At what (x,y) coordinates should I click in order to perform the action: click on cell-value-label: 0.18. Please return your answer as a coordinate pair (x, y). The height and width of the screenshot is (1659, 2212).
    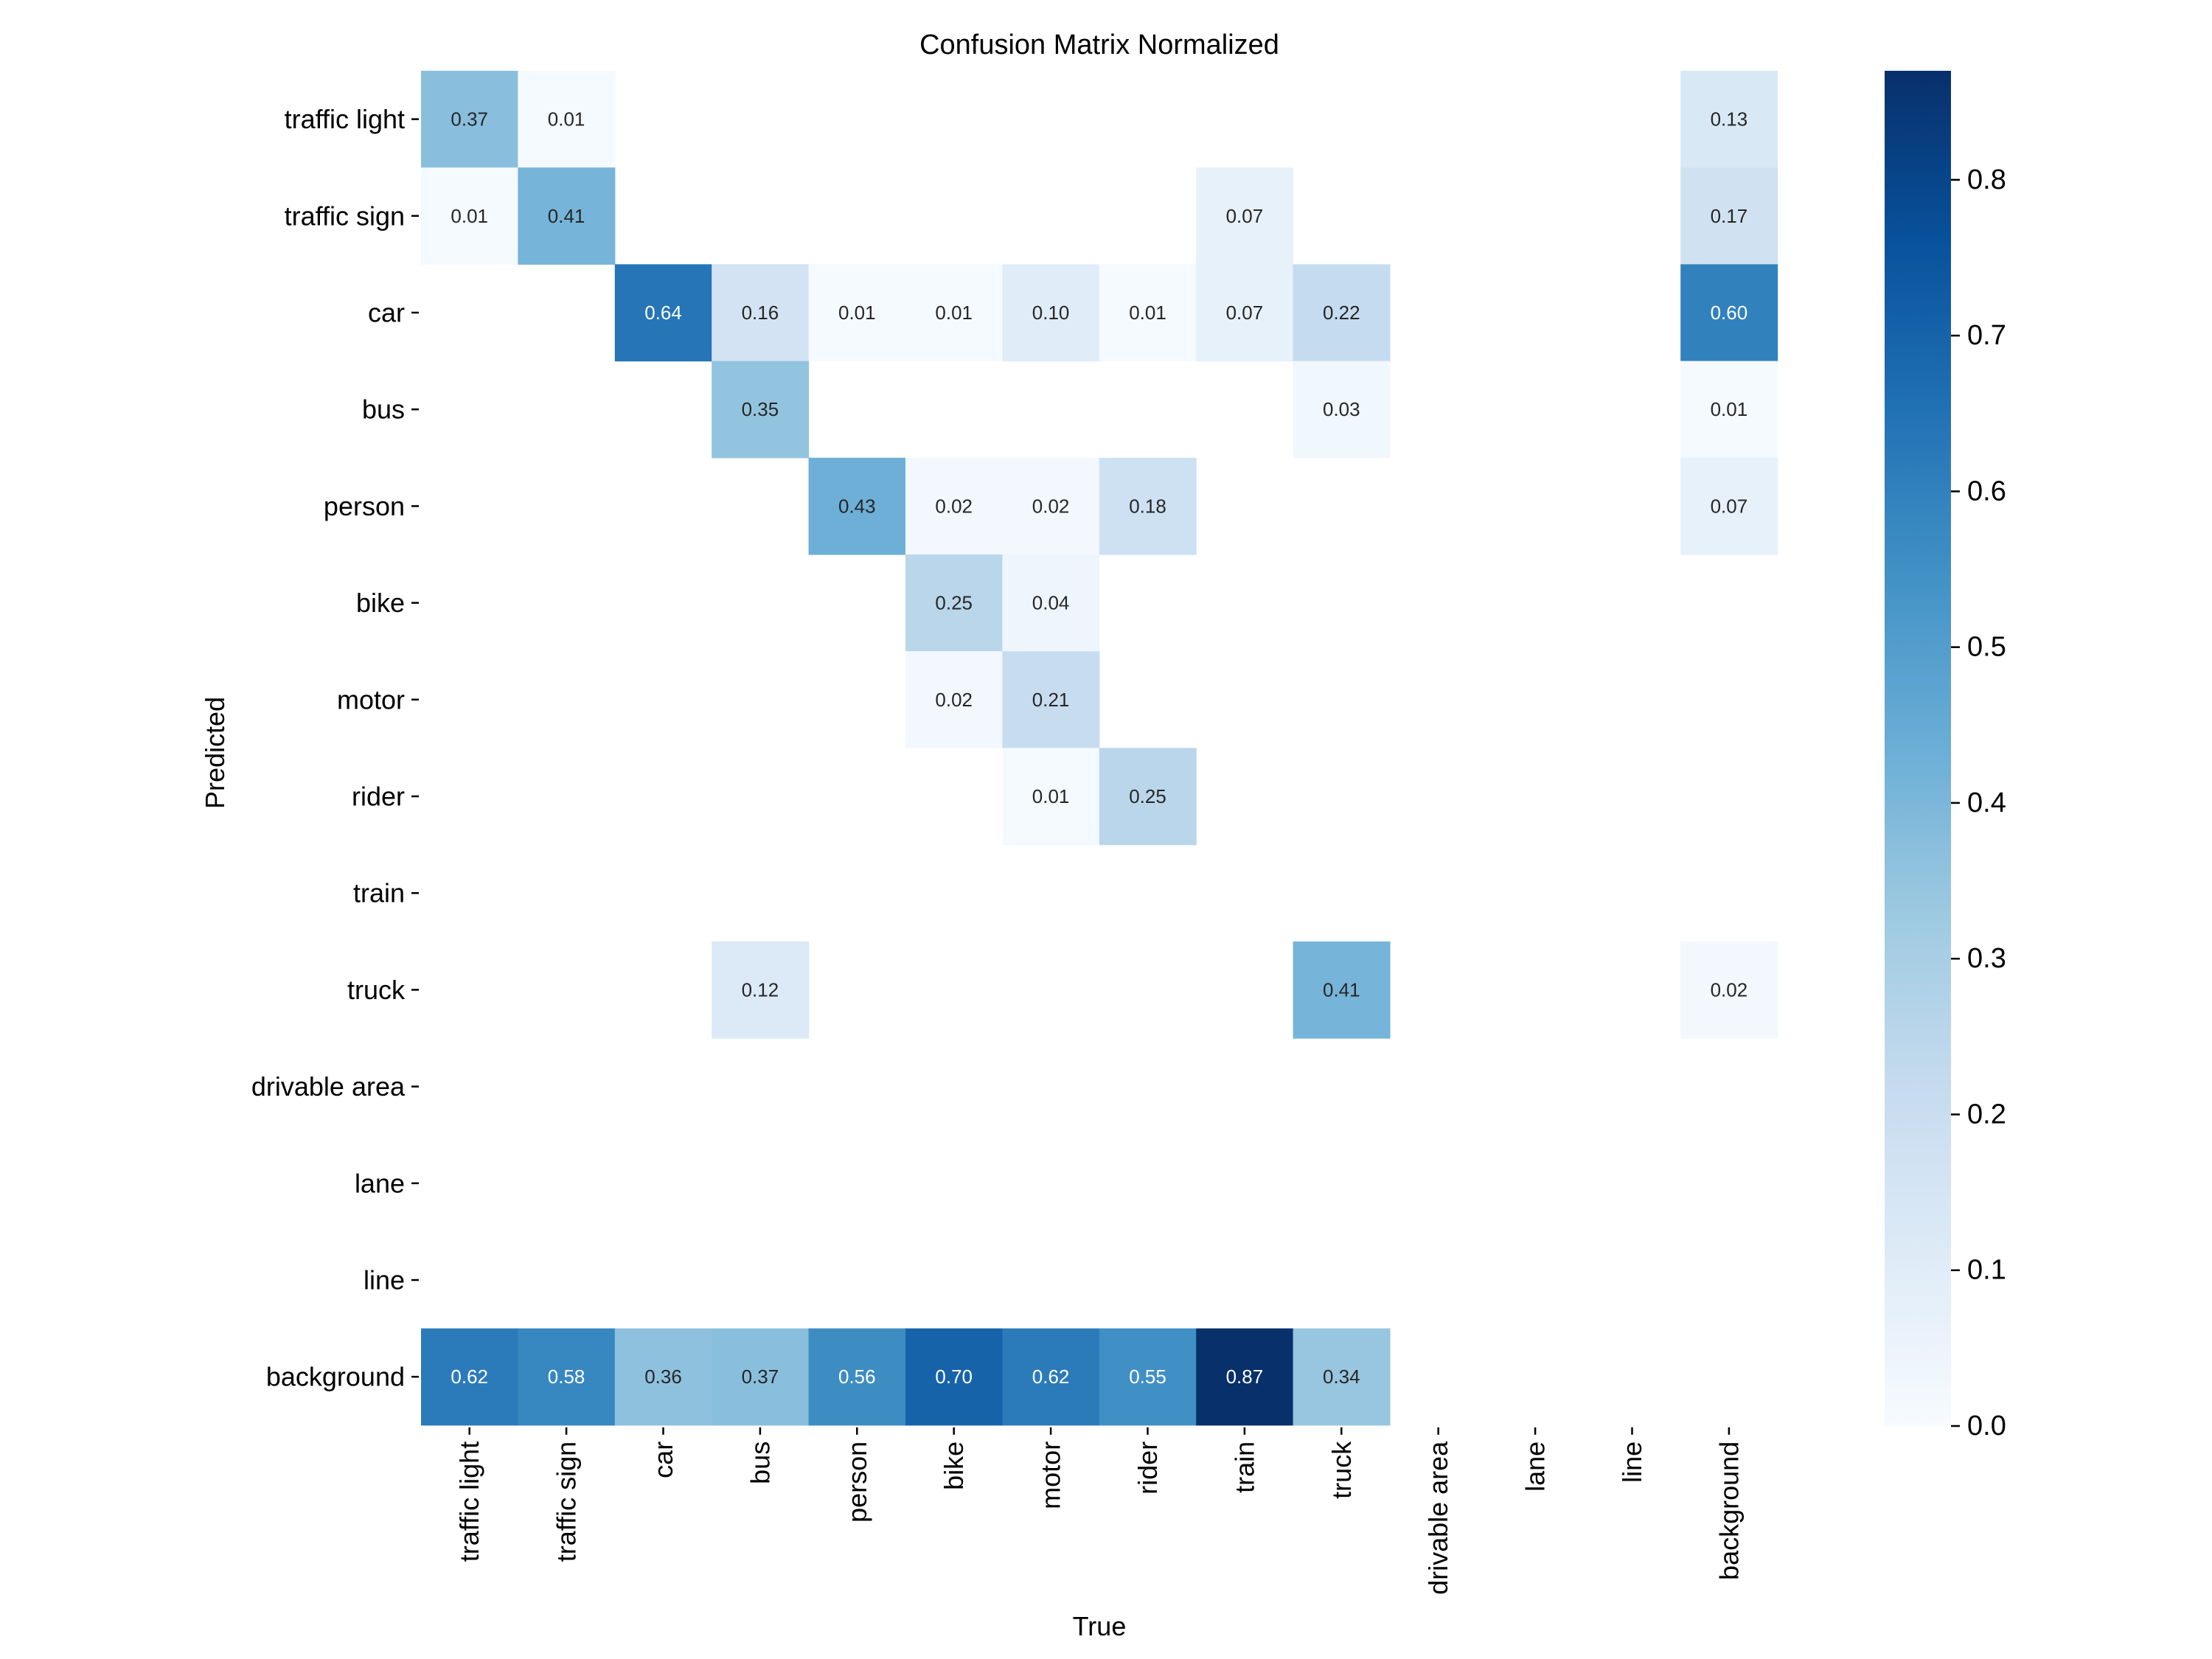
    Looking at the image, I should click on (1147, 506).